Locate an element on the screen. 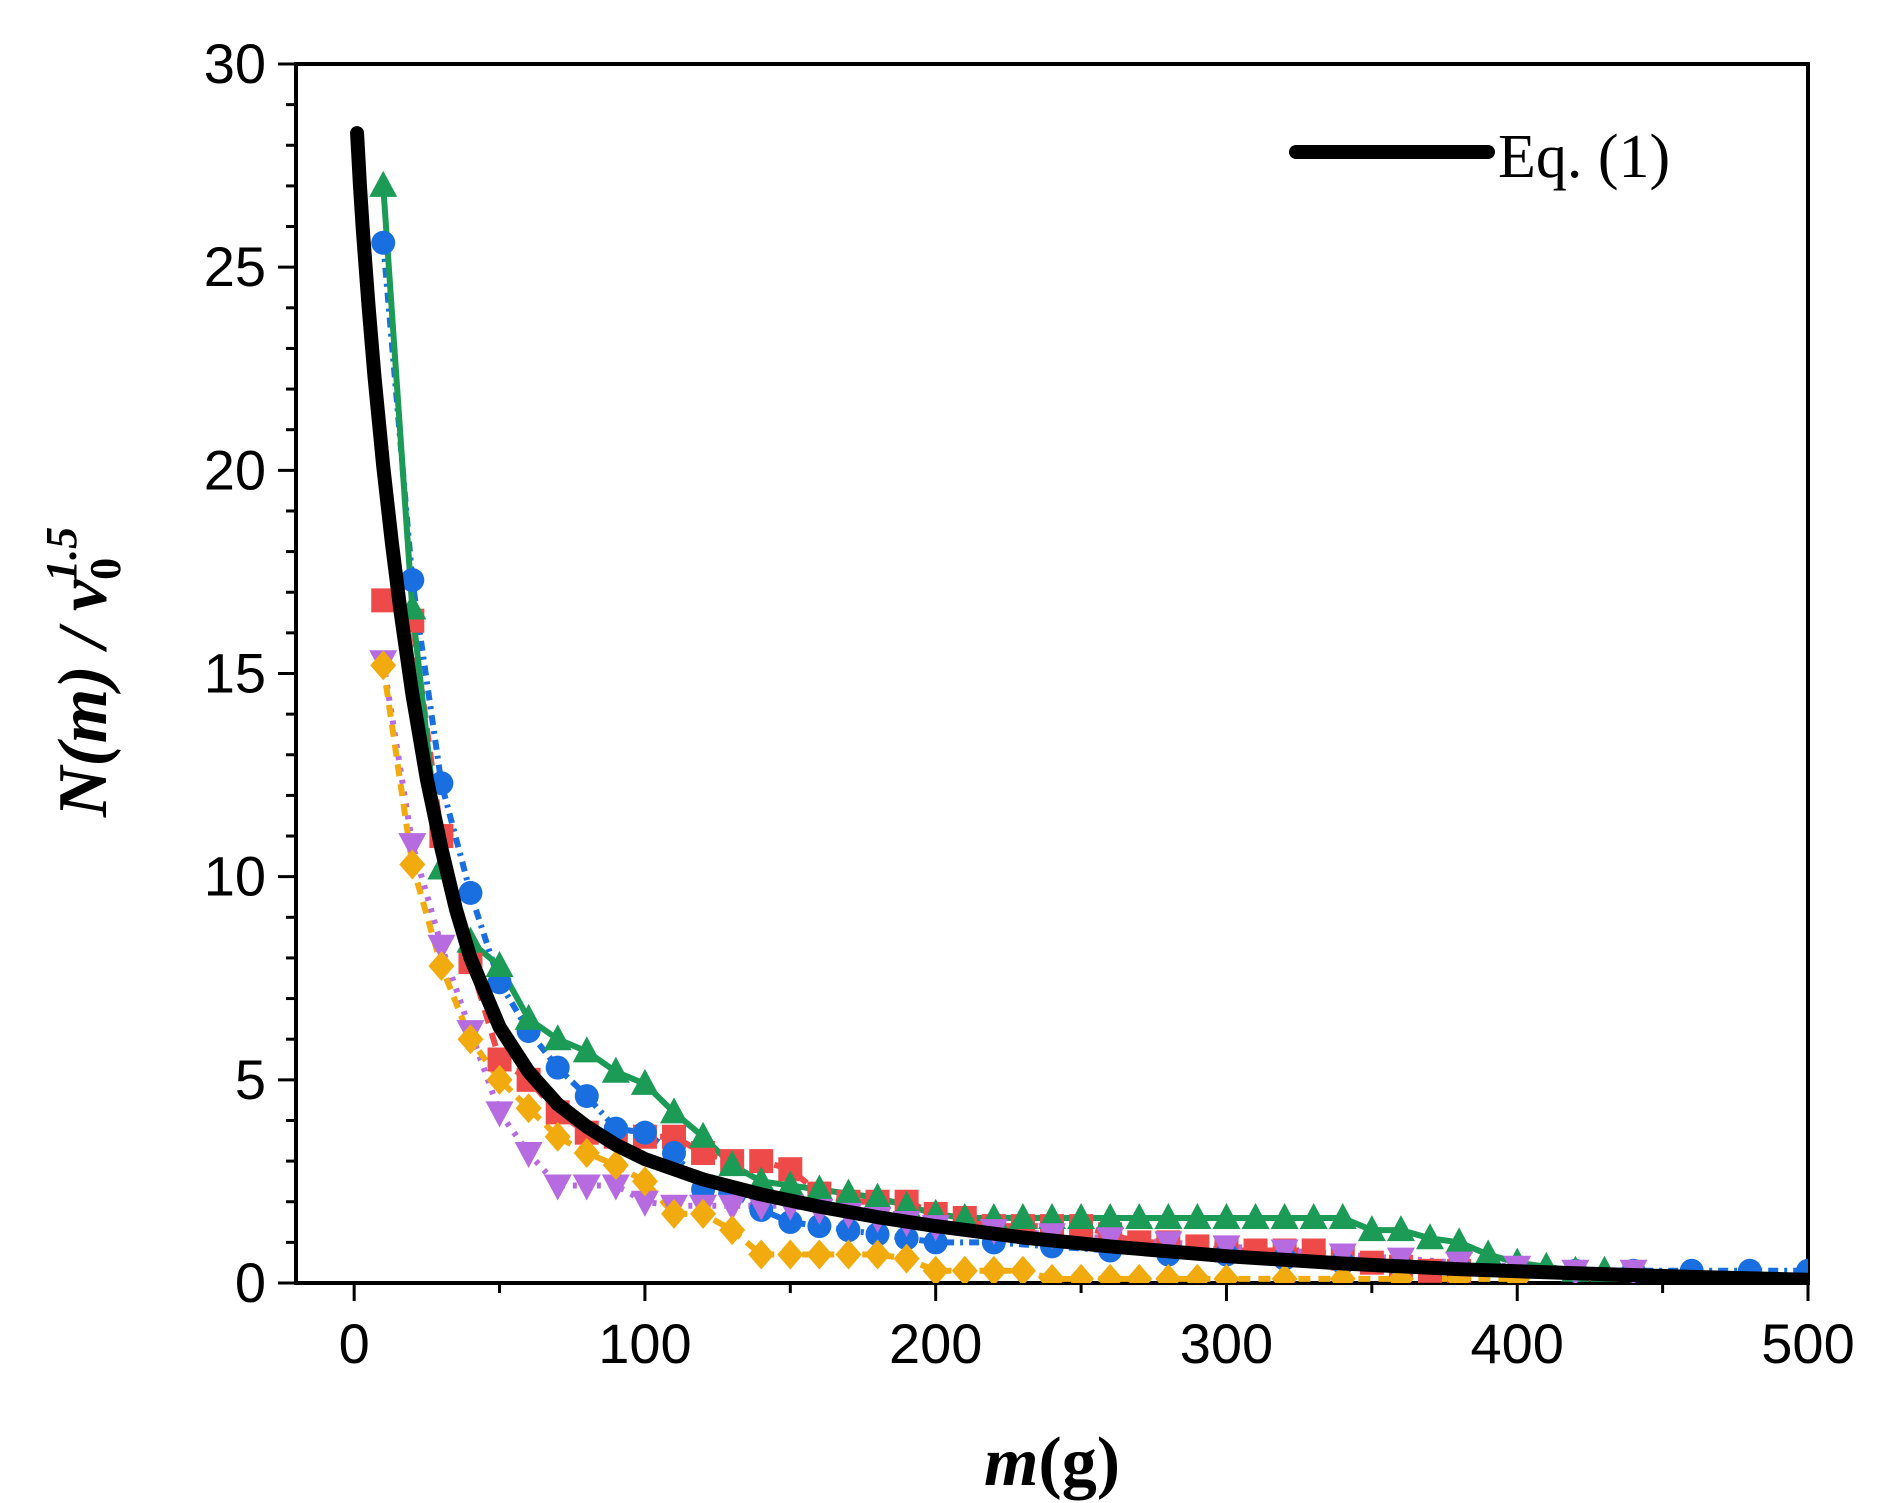 This screenshot has height=1503, width=1883. y-tick-label: 30 is located at coordinates (235, 63).